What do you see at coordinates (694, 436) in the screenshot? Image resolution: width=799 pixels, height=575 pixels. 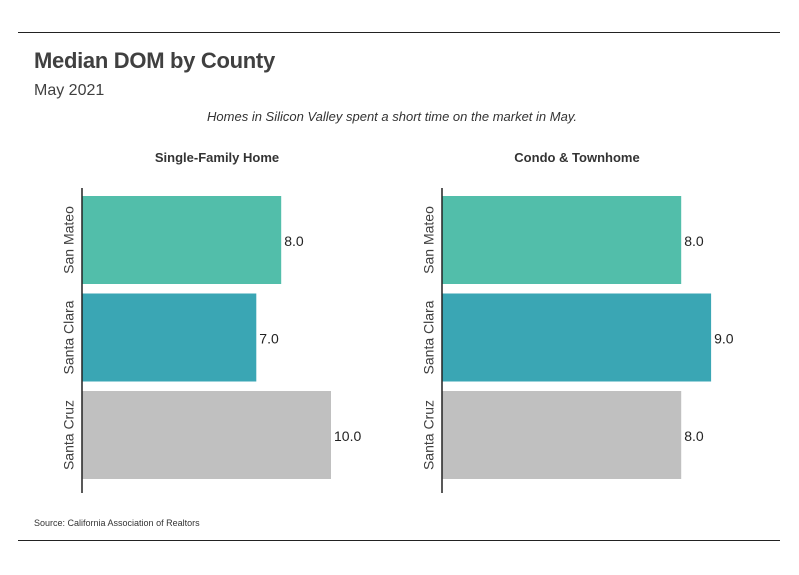 I see `condo-value-label-santa-cruz: 8.0` at bounding box center [694, 436].